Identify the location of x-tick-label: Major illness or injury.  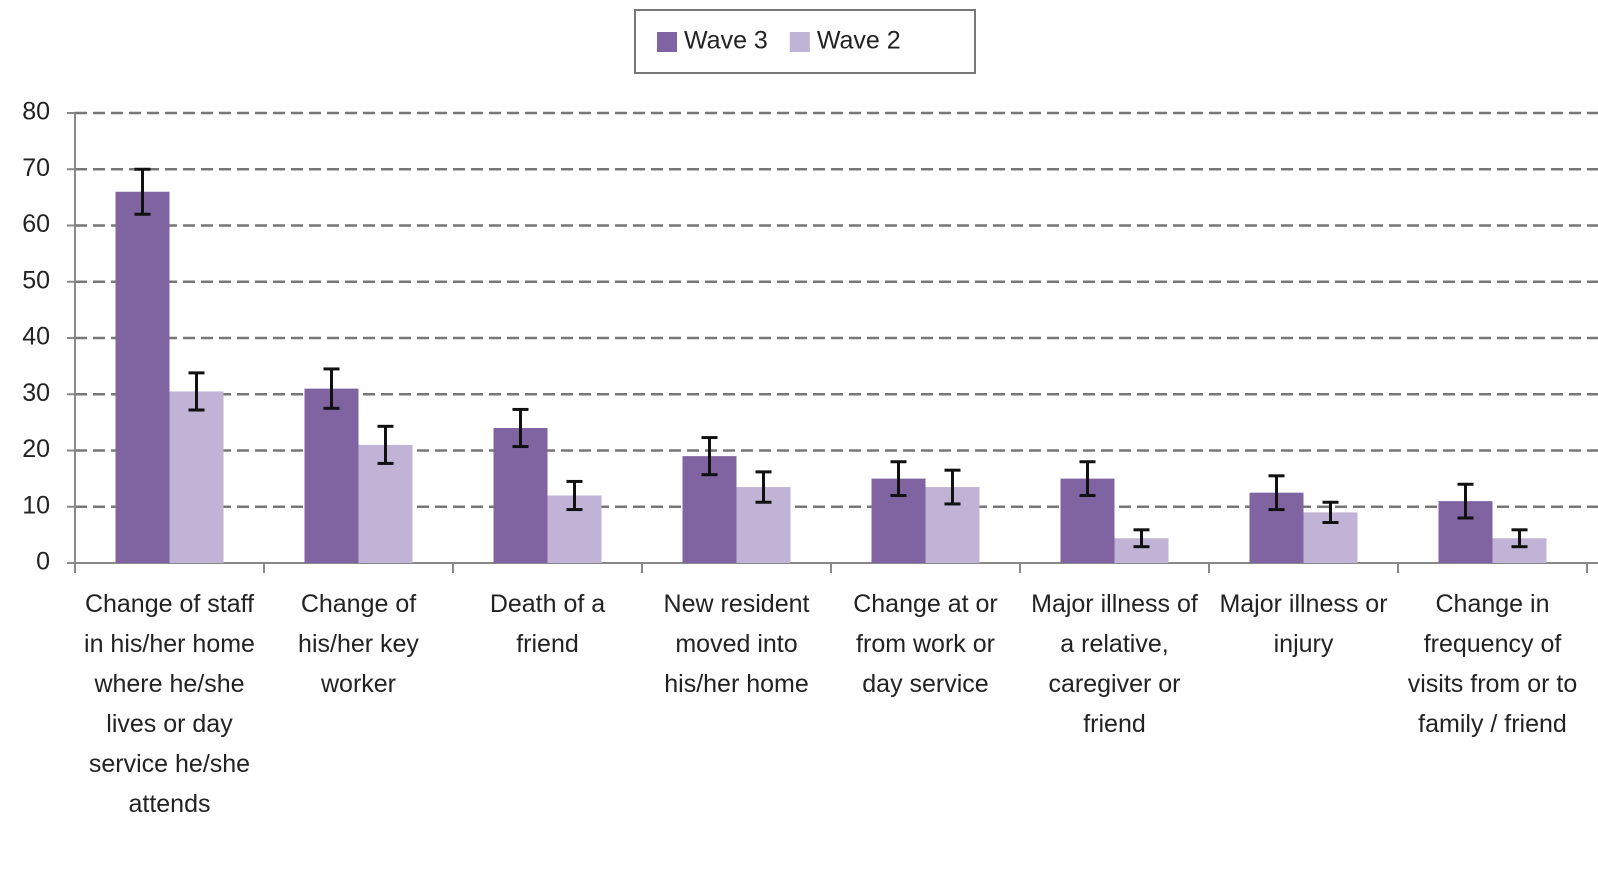
(1303, 624).